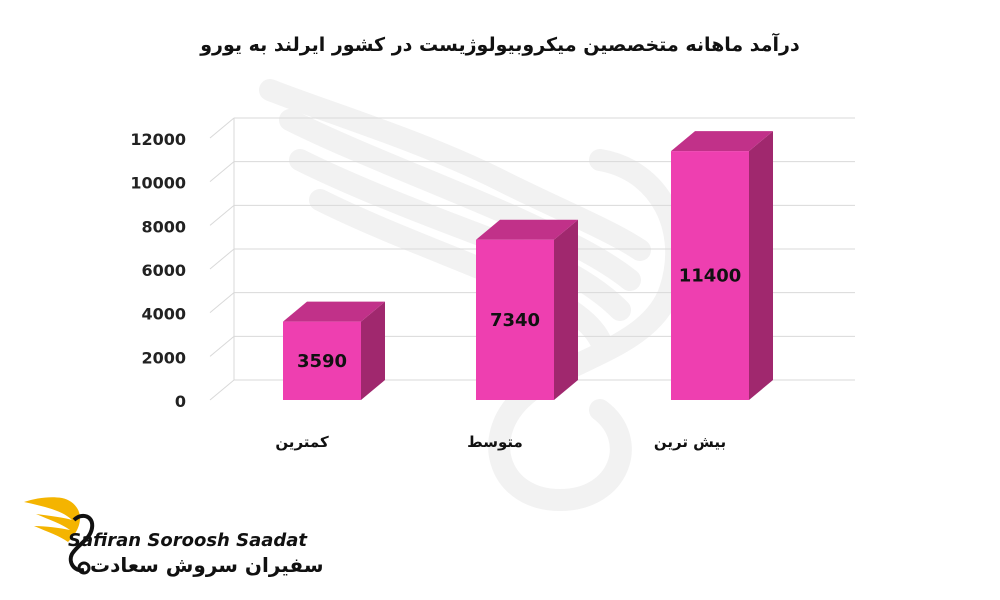  Describe the element at coordinates (158, 139) in the screenshot. I see `y-tick-label: 12000` at that location.